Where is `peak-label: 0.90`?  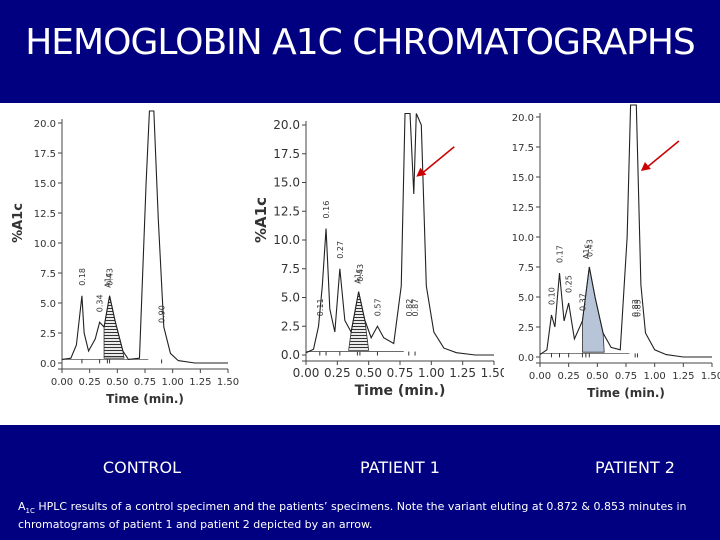 peak-label: 0.90 is located at coordinates (162, 314).